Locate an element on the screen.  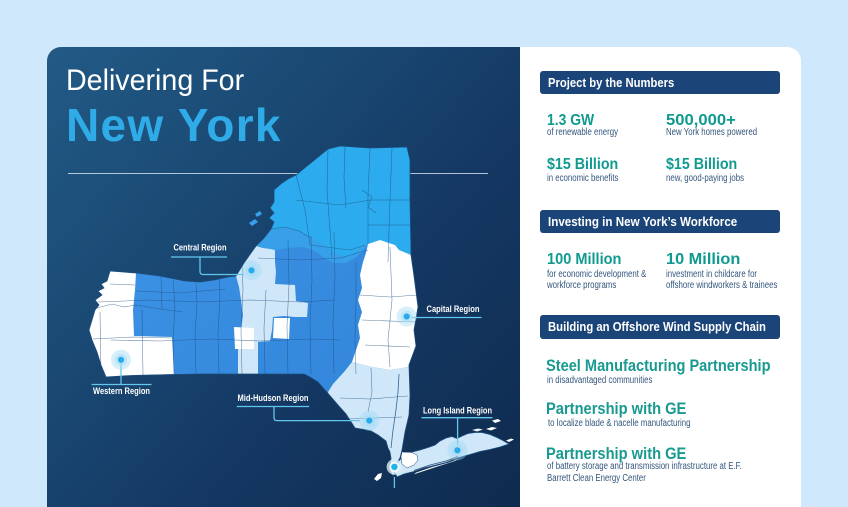
svg-text: Capital Region is located at coordinates (453, 309).